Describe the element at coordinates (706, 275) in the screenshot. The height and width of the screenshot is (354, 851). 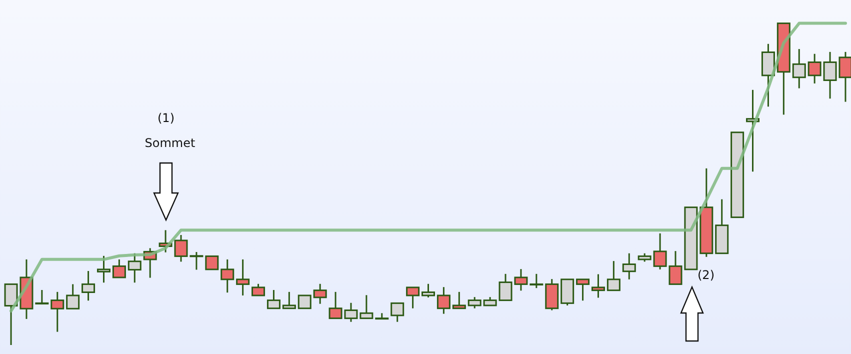
I see `annotation: (2)` at that location.